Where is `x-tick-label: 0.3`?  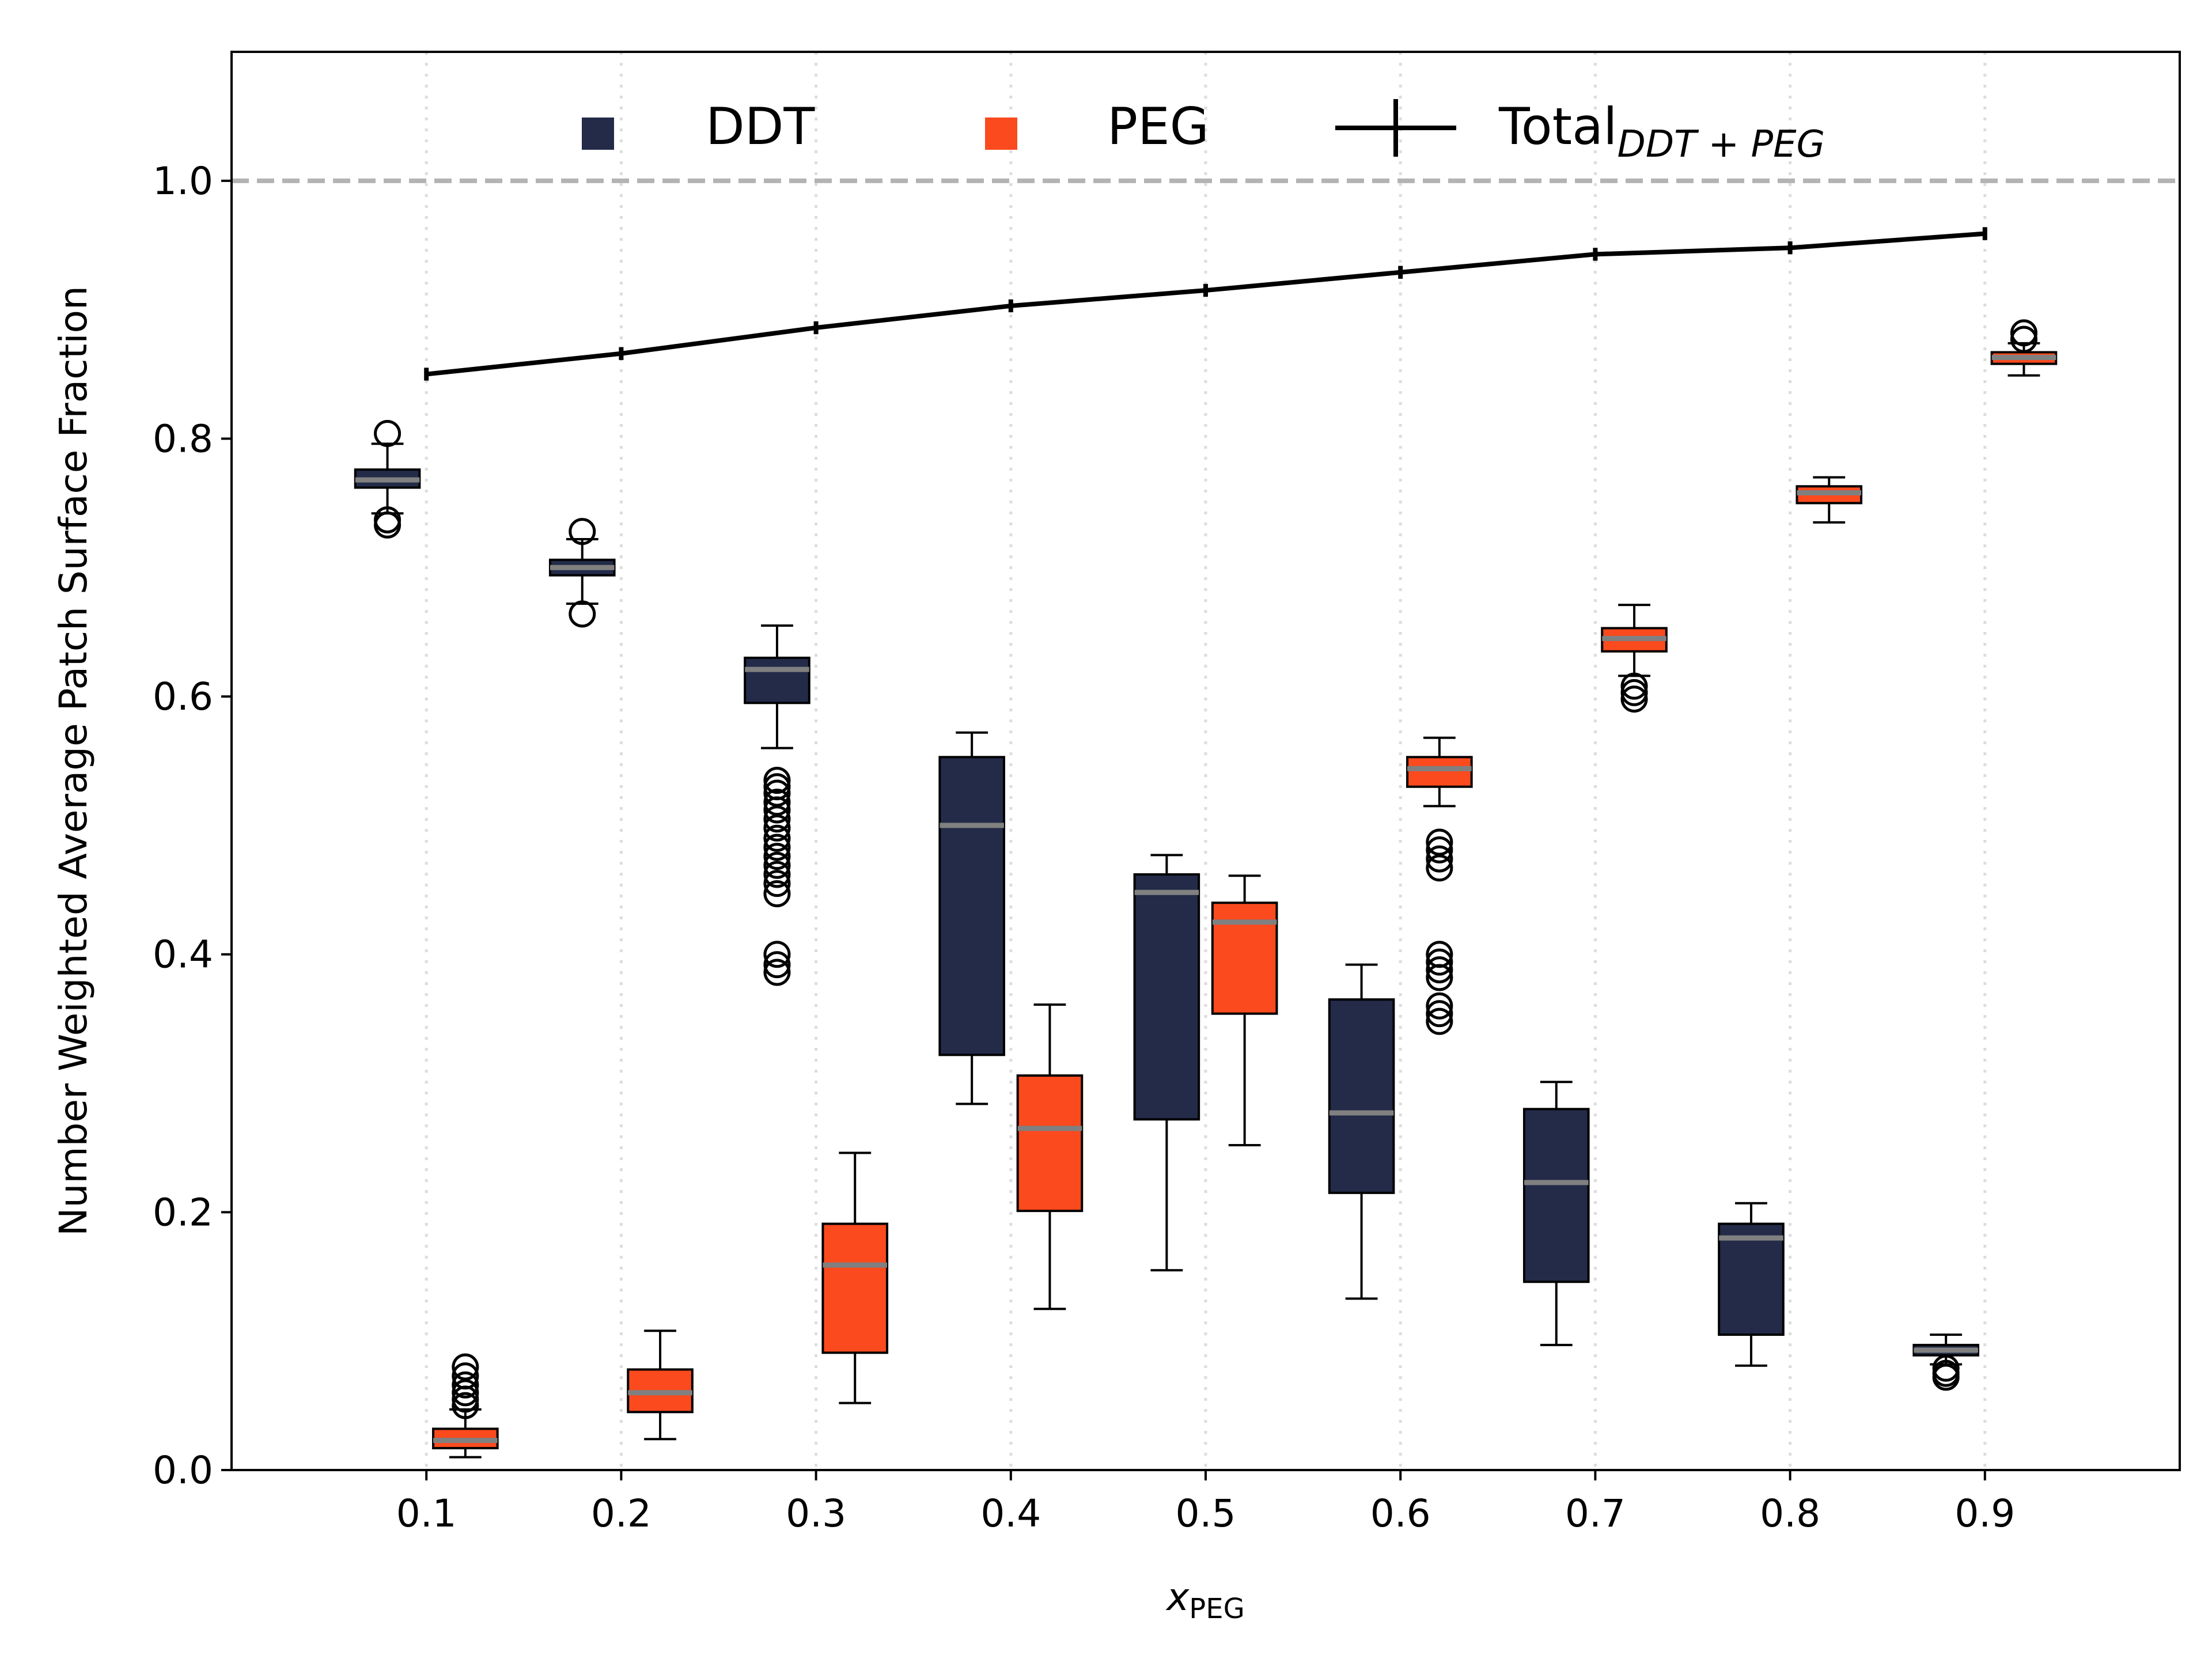
x-tick-label: 0.3 is located at coordinates (816, 1513).